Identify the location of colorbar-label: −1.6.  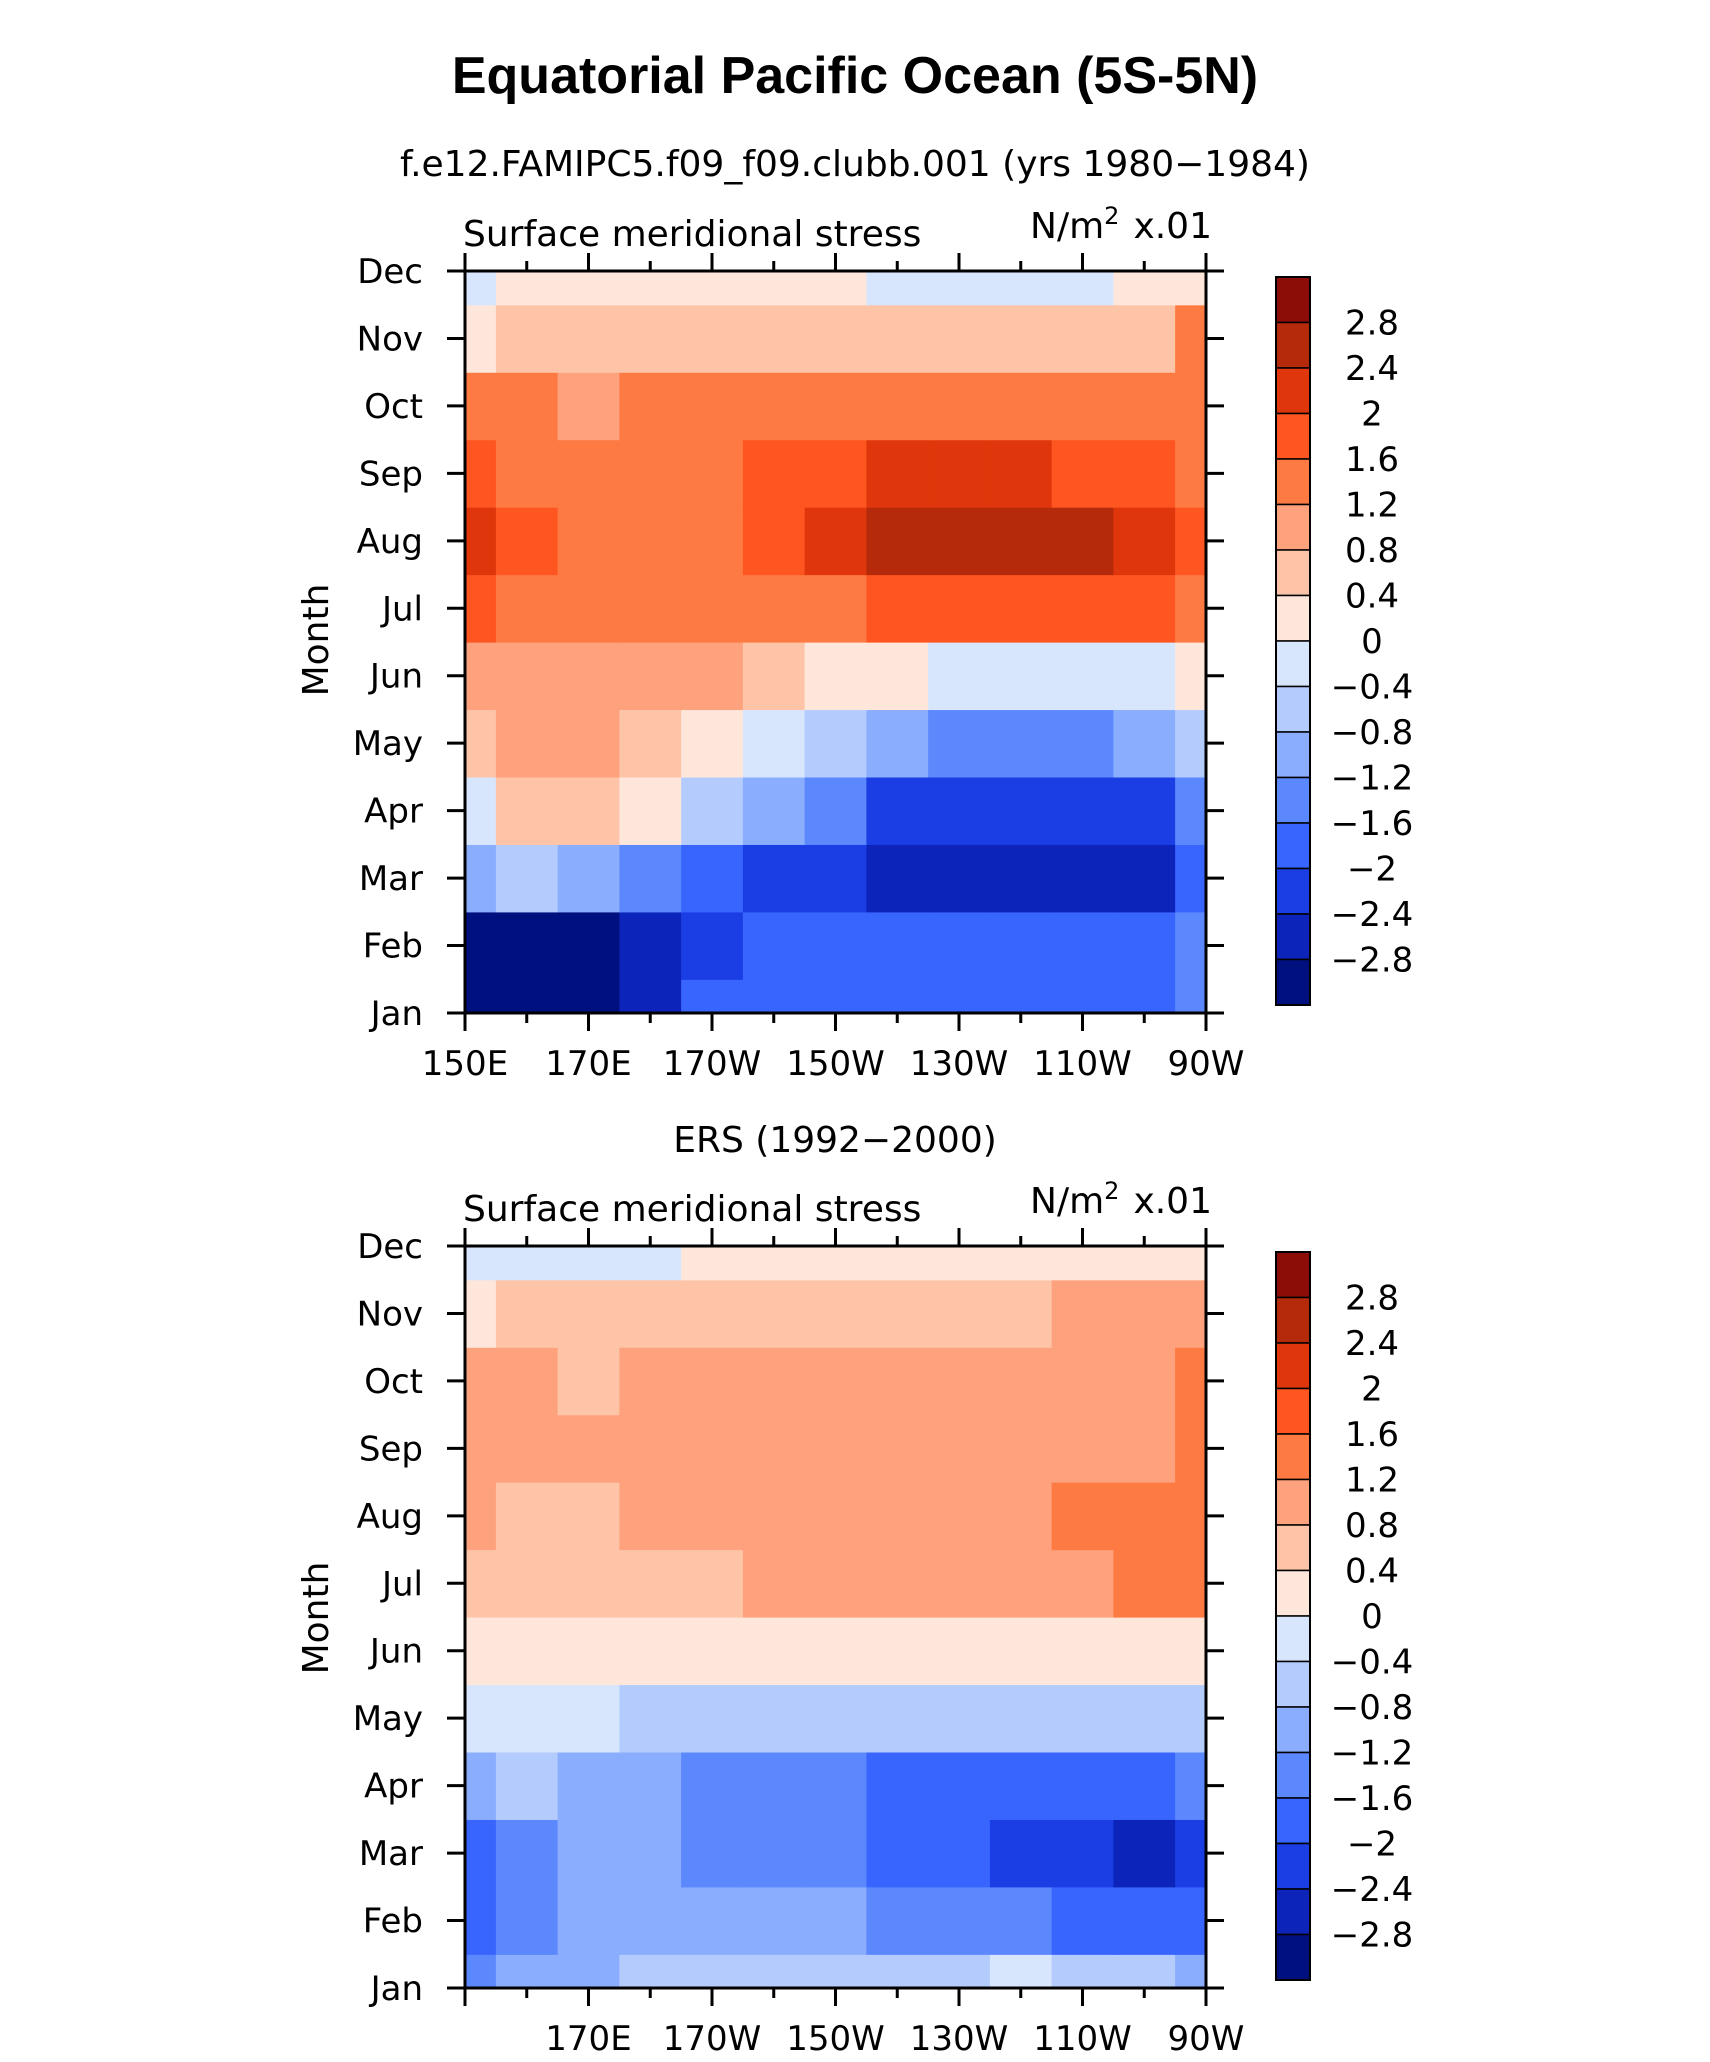
(1372, 824).